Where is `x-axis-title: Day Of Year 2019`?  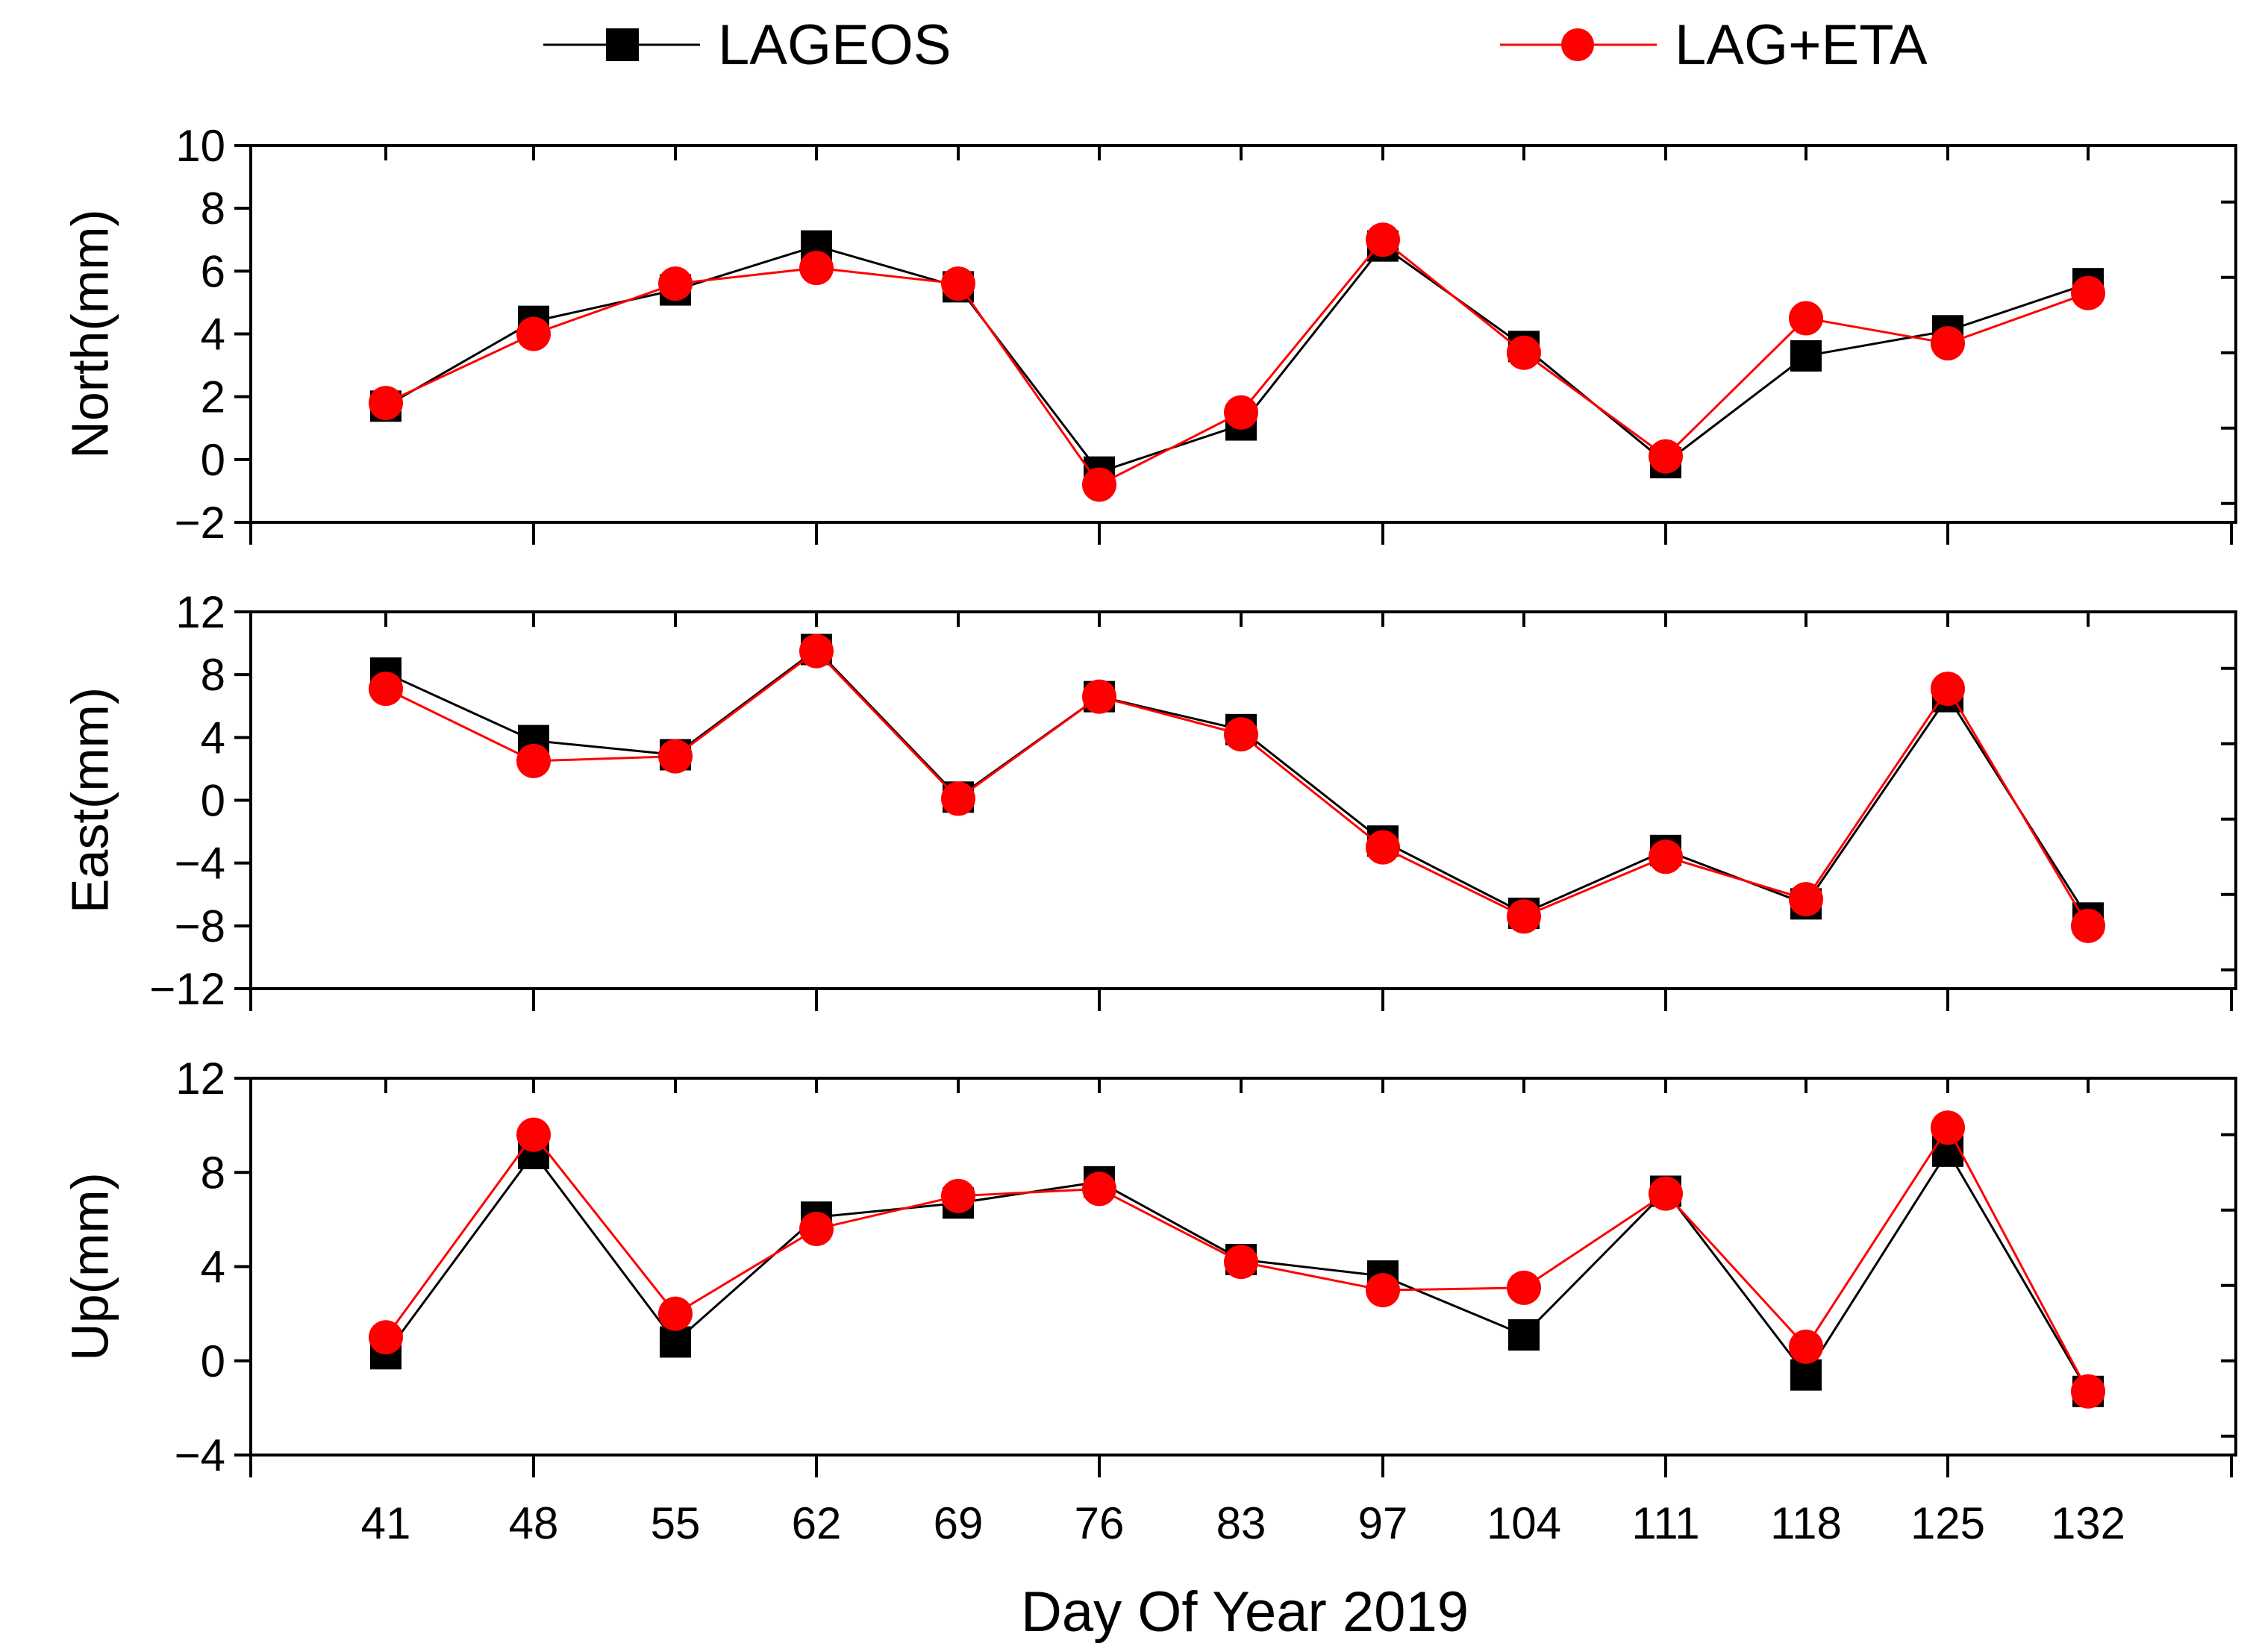 x-axis-title: Day Of Year 2019 is located at coordinates (1245, 1612).